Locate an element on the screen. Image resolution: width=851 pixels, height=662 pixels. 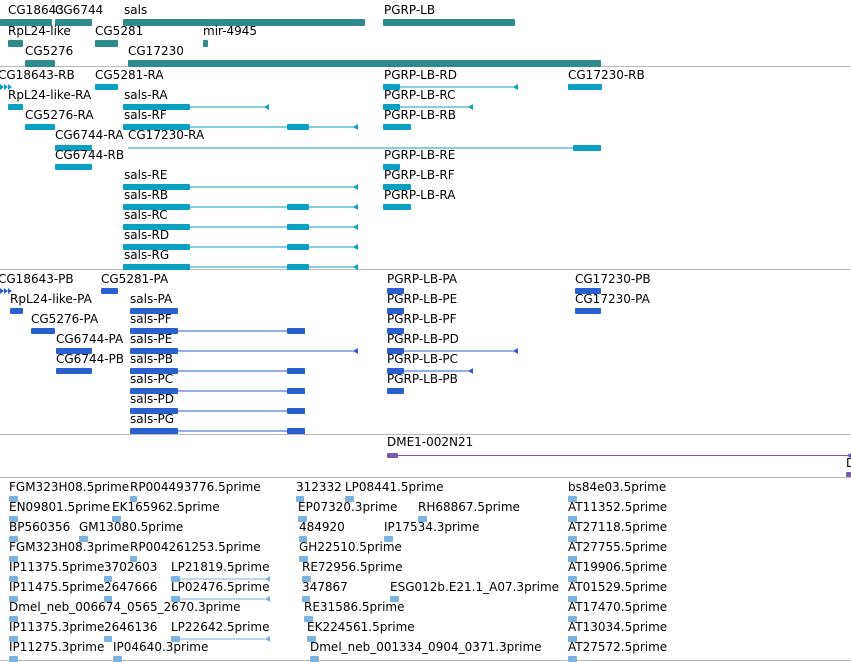
est-feature-gh22510-5prime: GH22510.5prime is located at coordinates (350, 551).